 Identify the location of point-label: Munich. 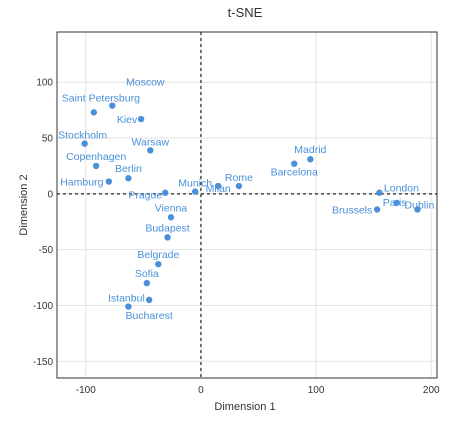
(195, 184).